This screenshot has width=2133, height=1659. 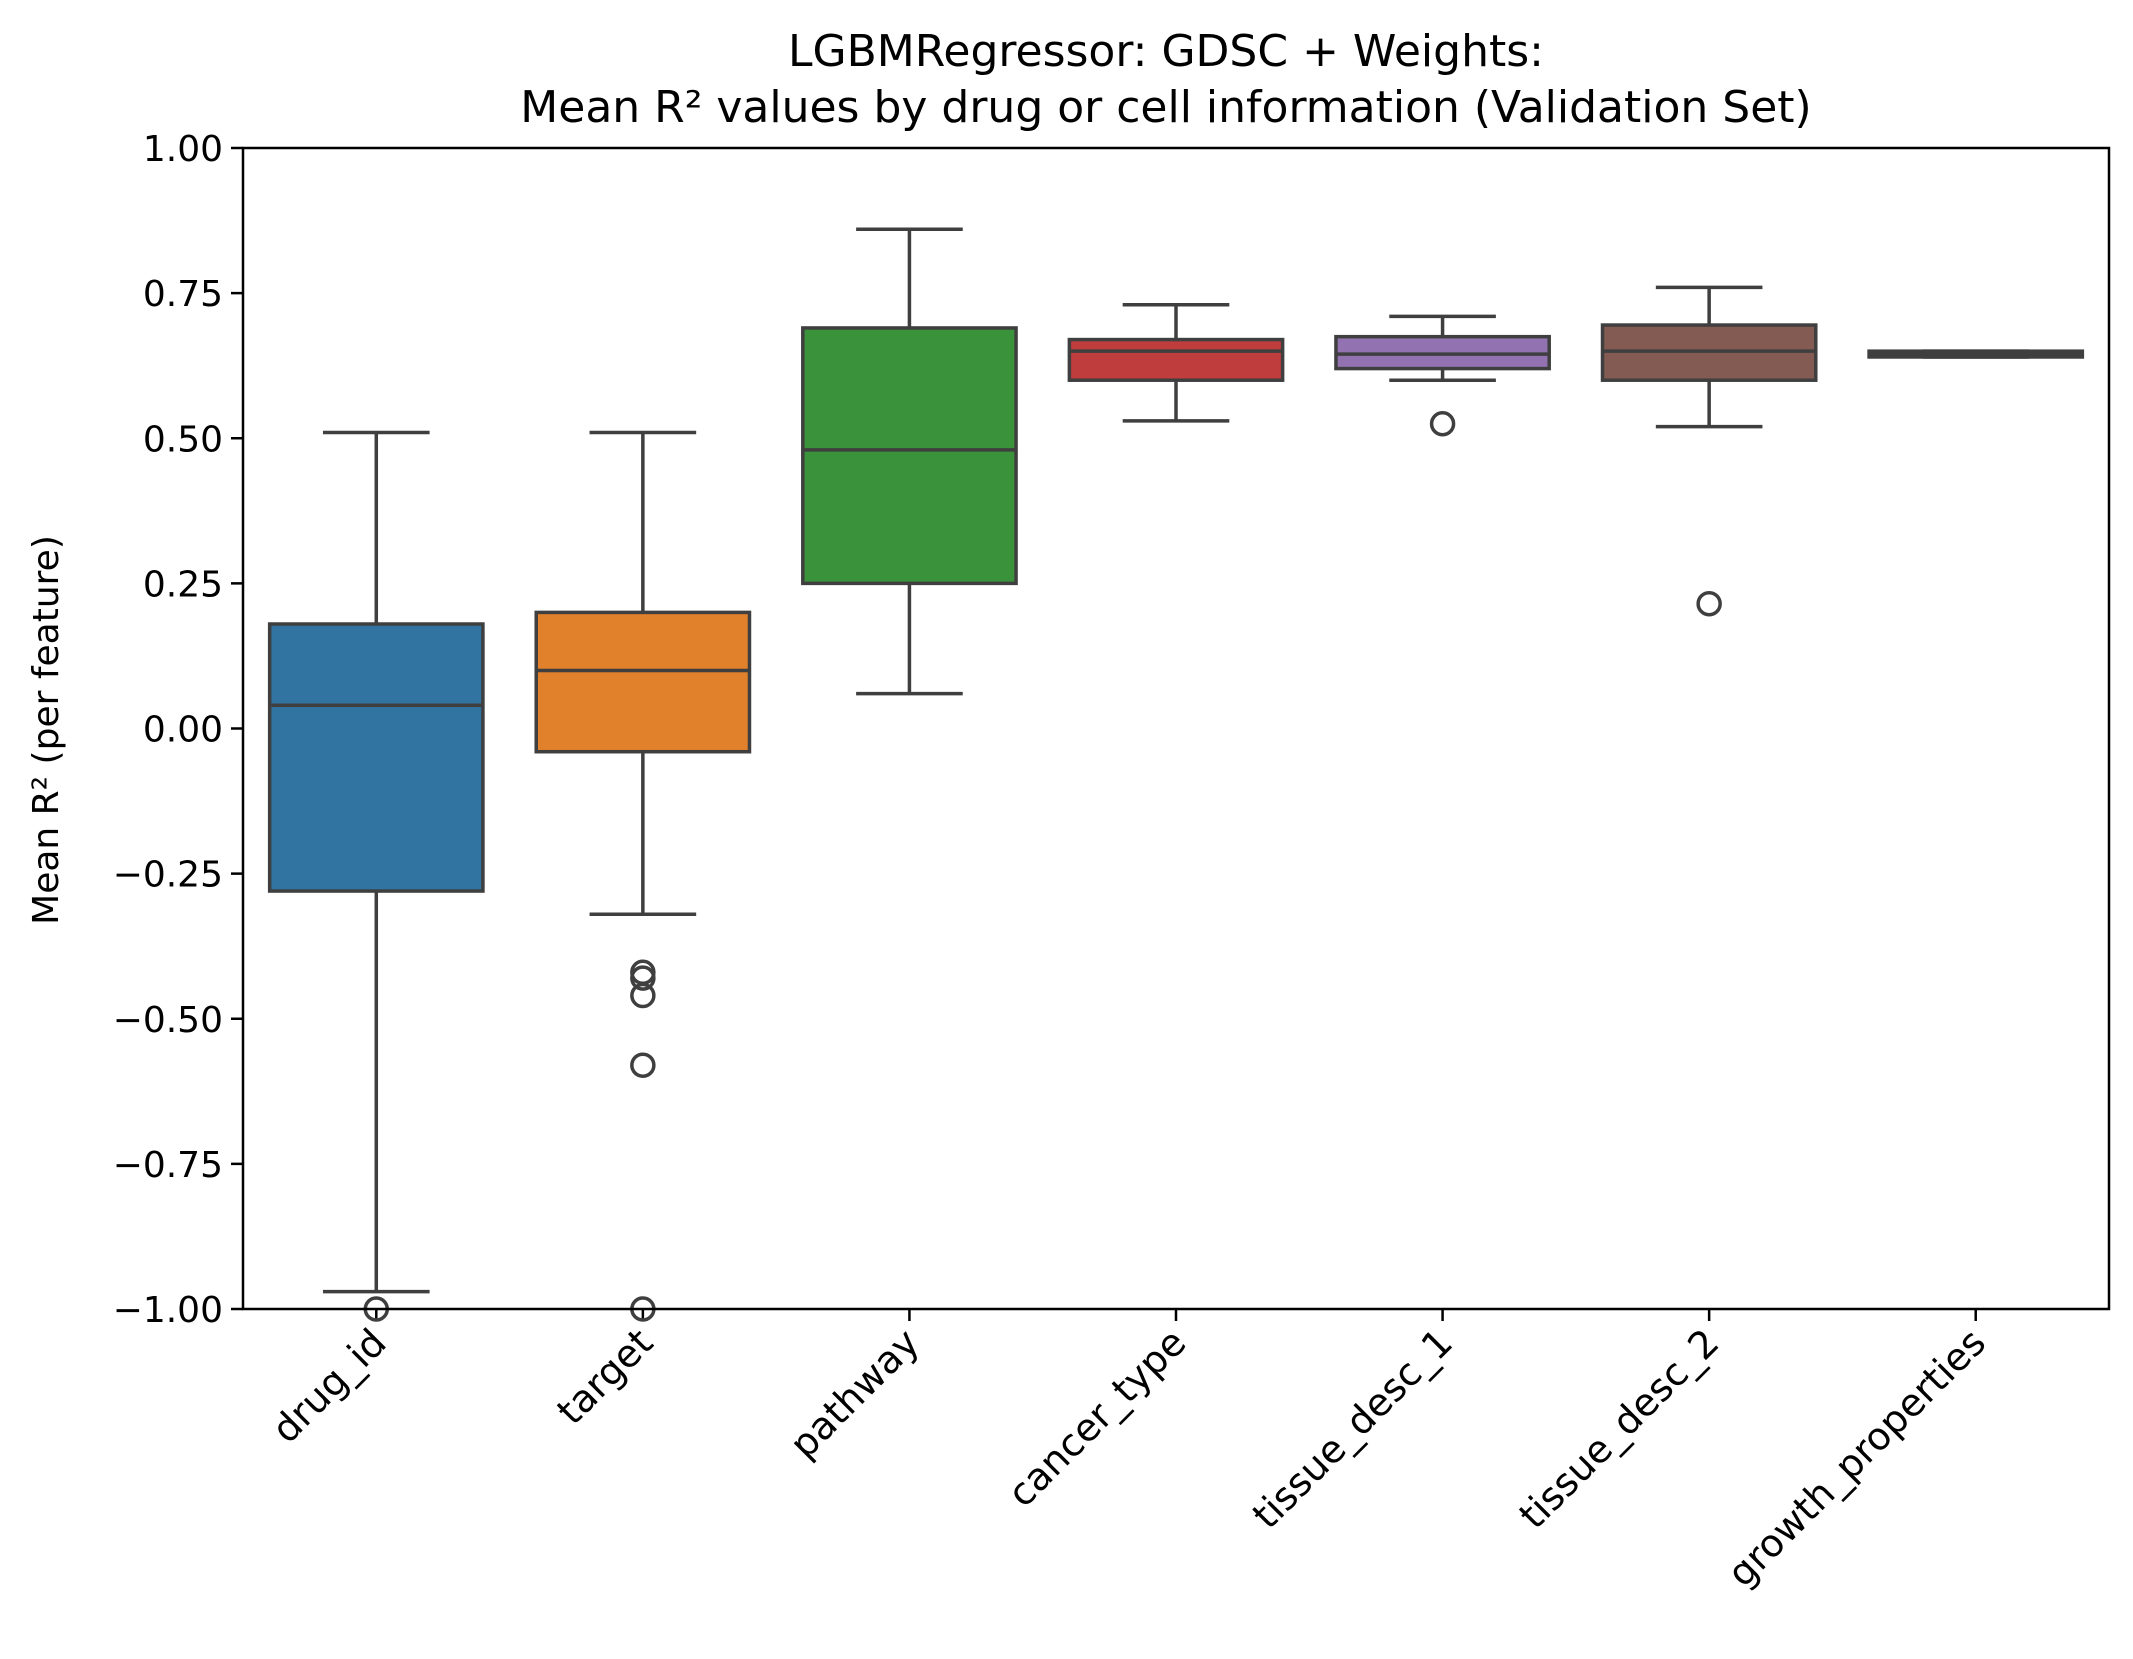 What do you see at coordinates (183, 730) in the screenshot?
I see `y-tick-label: 0.00` at bounding box center [183, 730].